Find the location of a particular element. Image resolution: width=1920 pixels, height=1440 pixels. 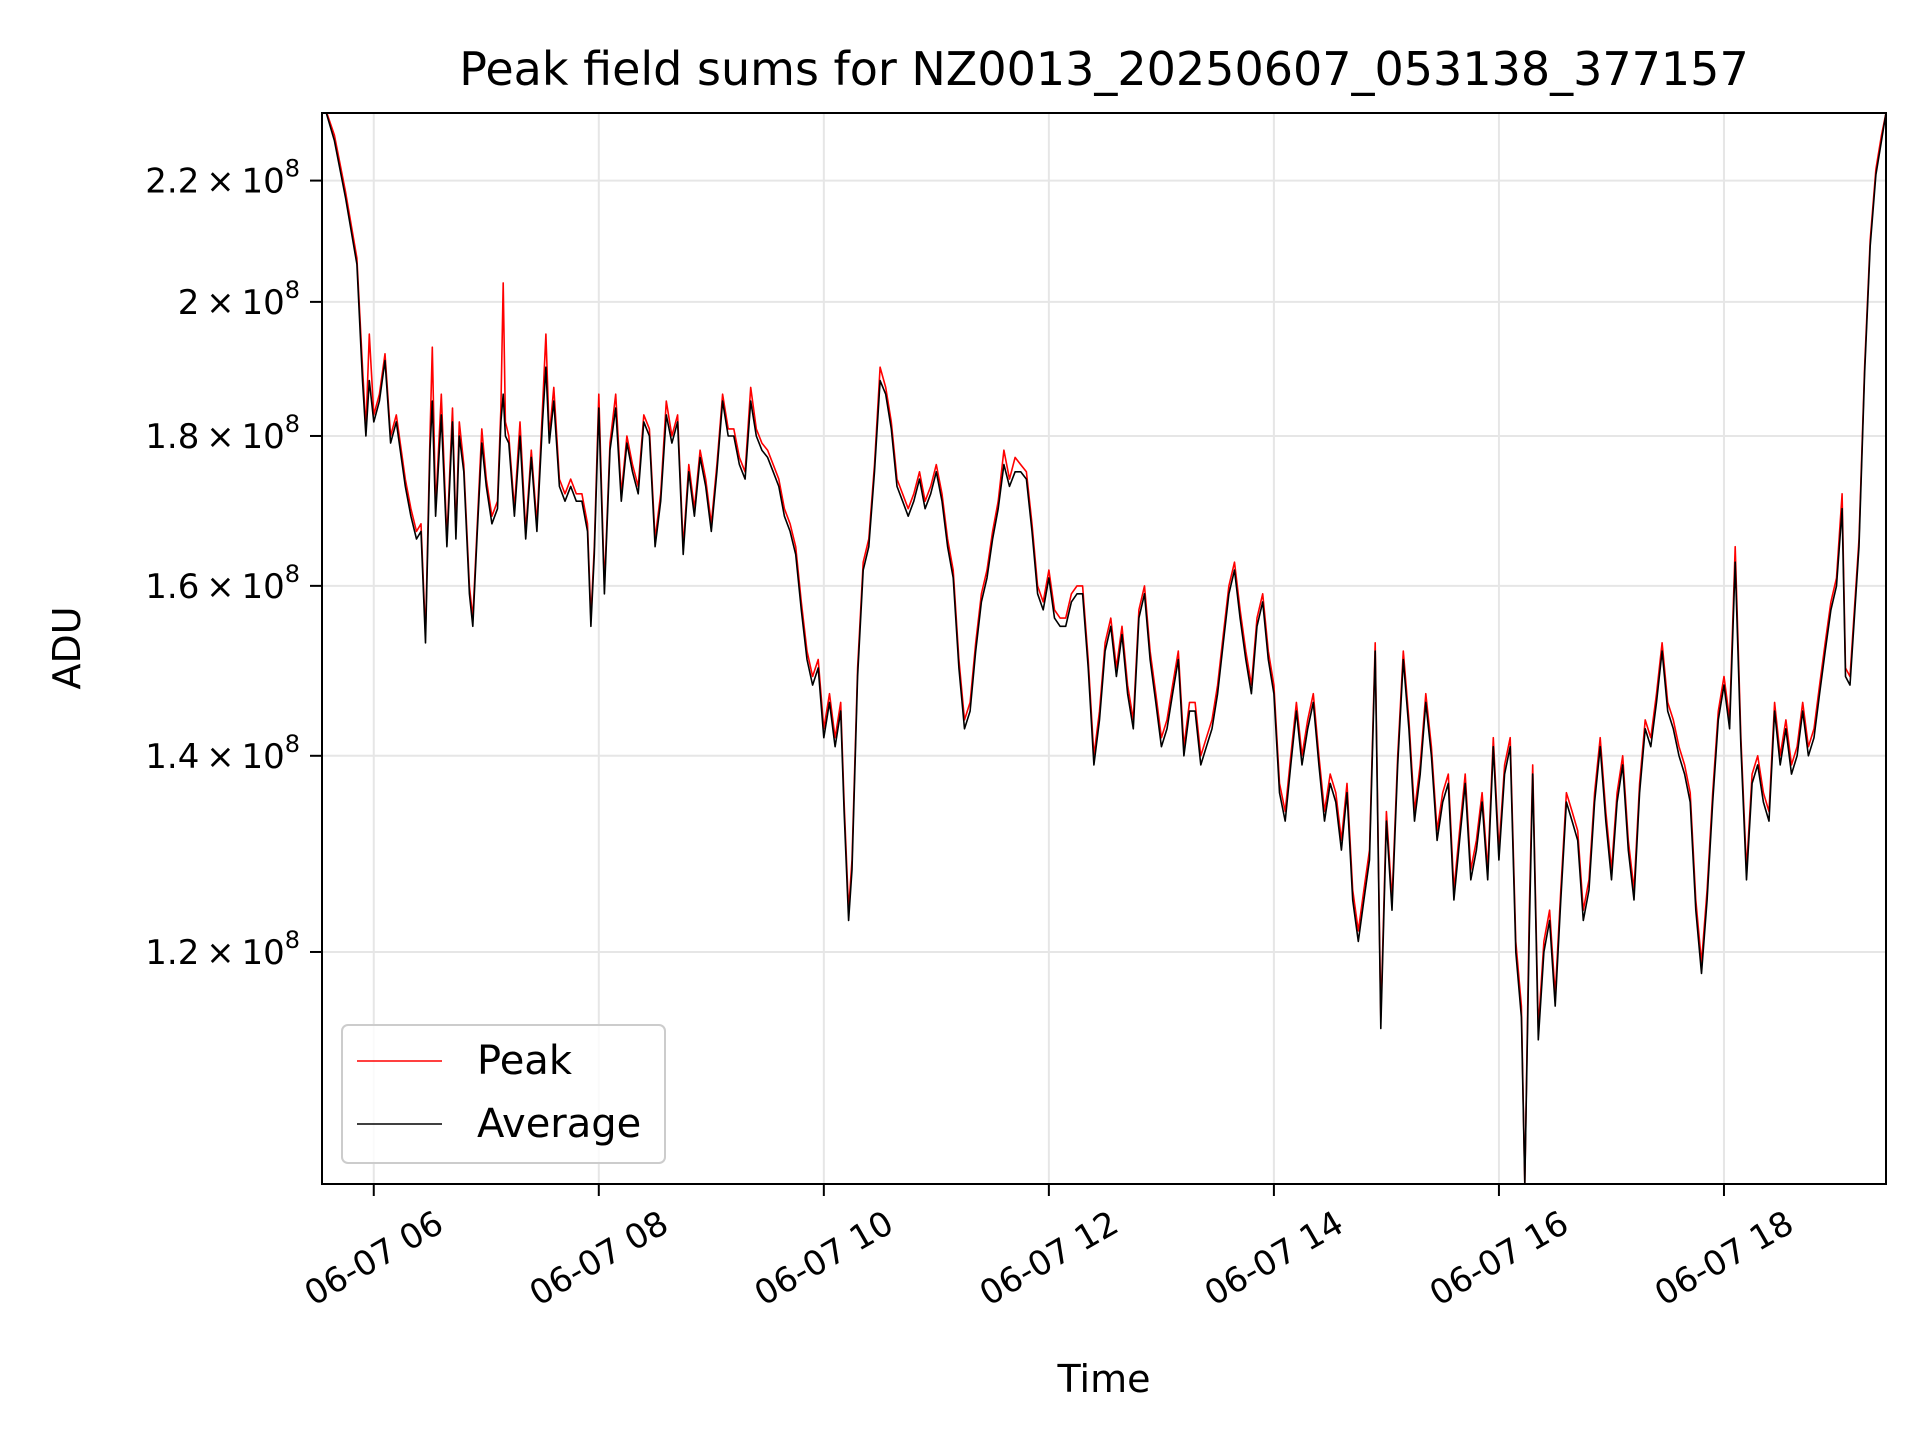

y-axis-label: ADU is located at coordinates (67, 647).